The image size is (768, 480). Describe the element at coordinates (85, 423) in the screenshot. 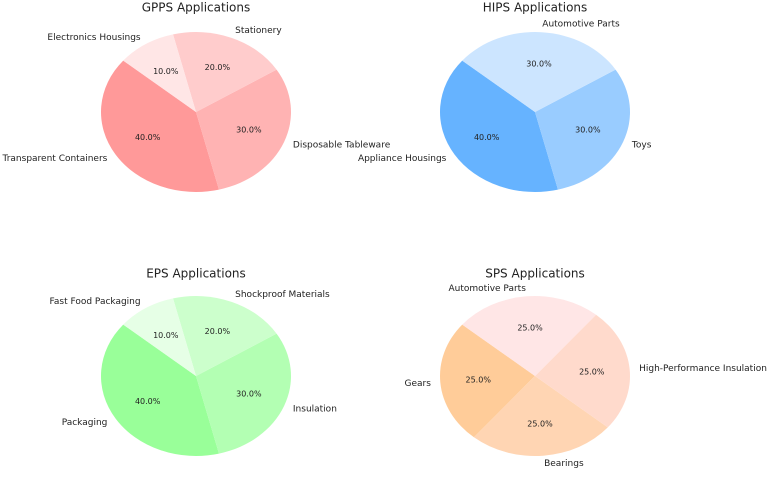

I see `slice-label: Packaging` at that location.